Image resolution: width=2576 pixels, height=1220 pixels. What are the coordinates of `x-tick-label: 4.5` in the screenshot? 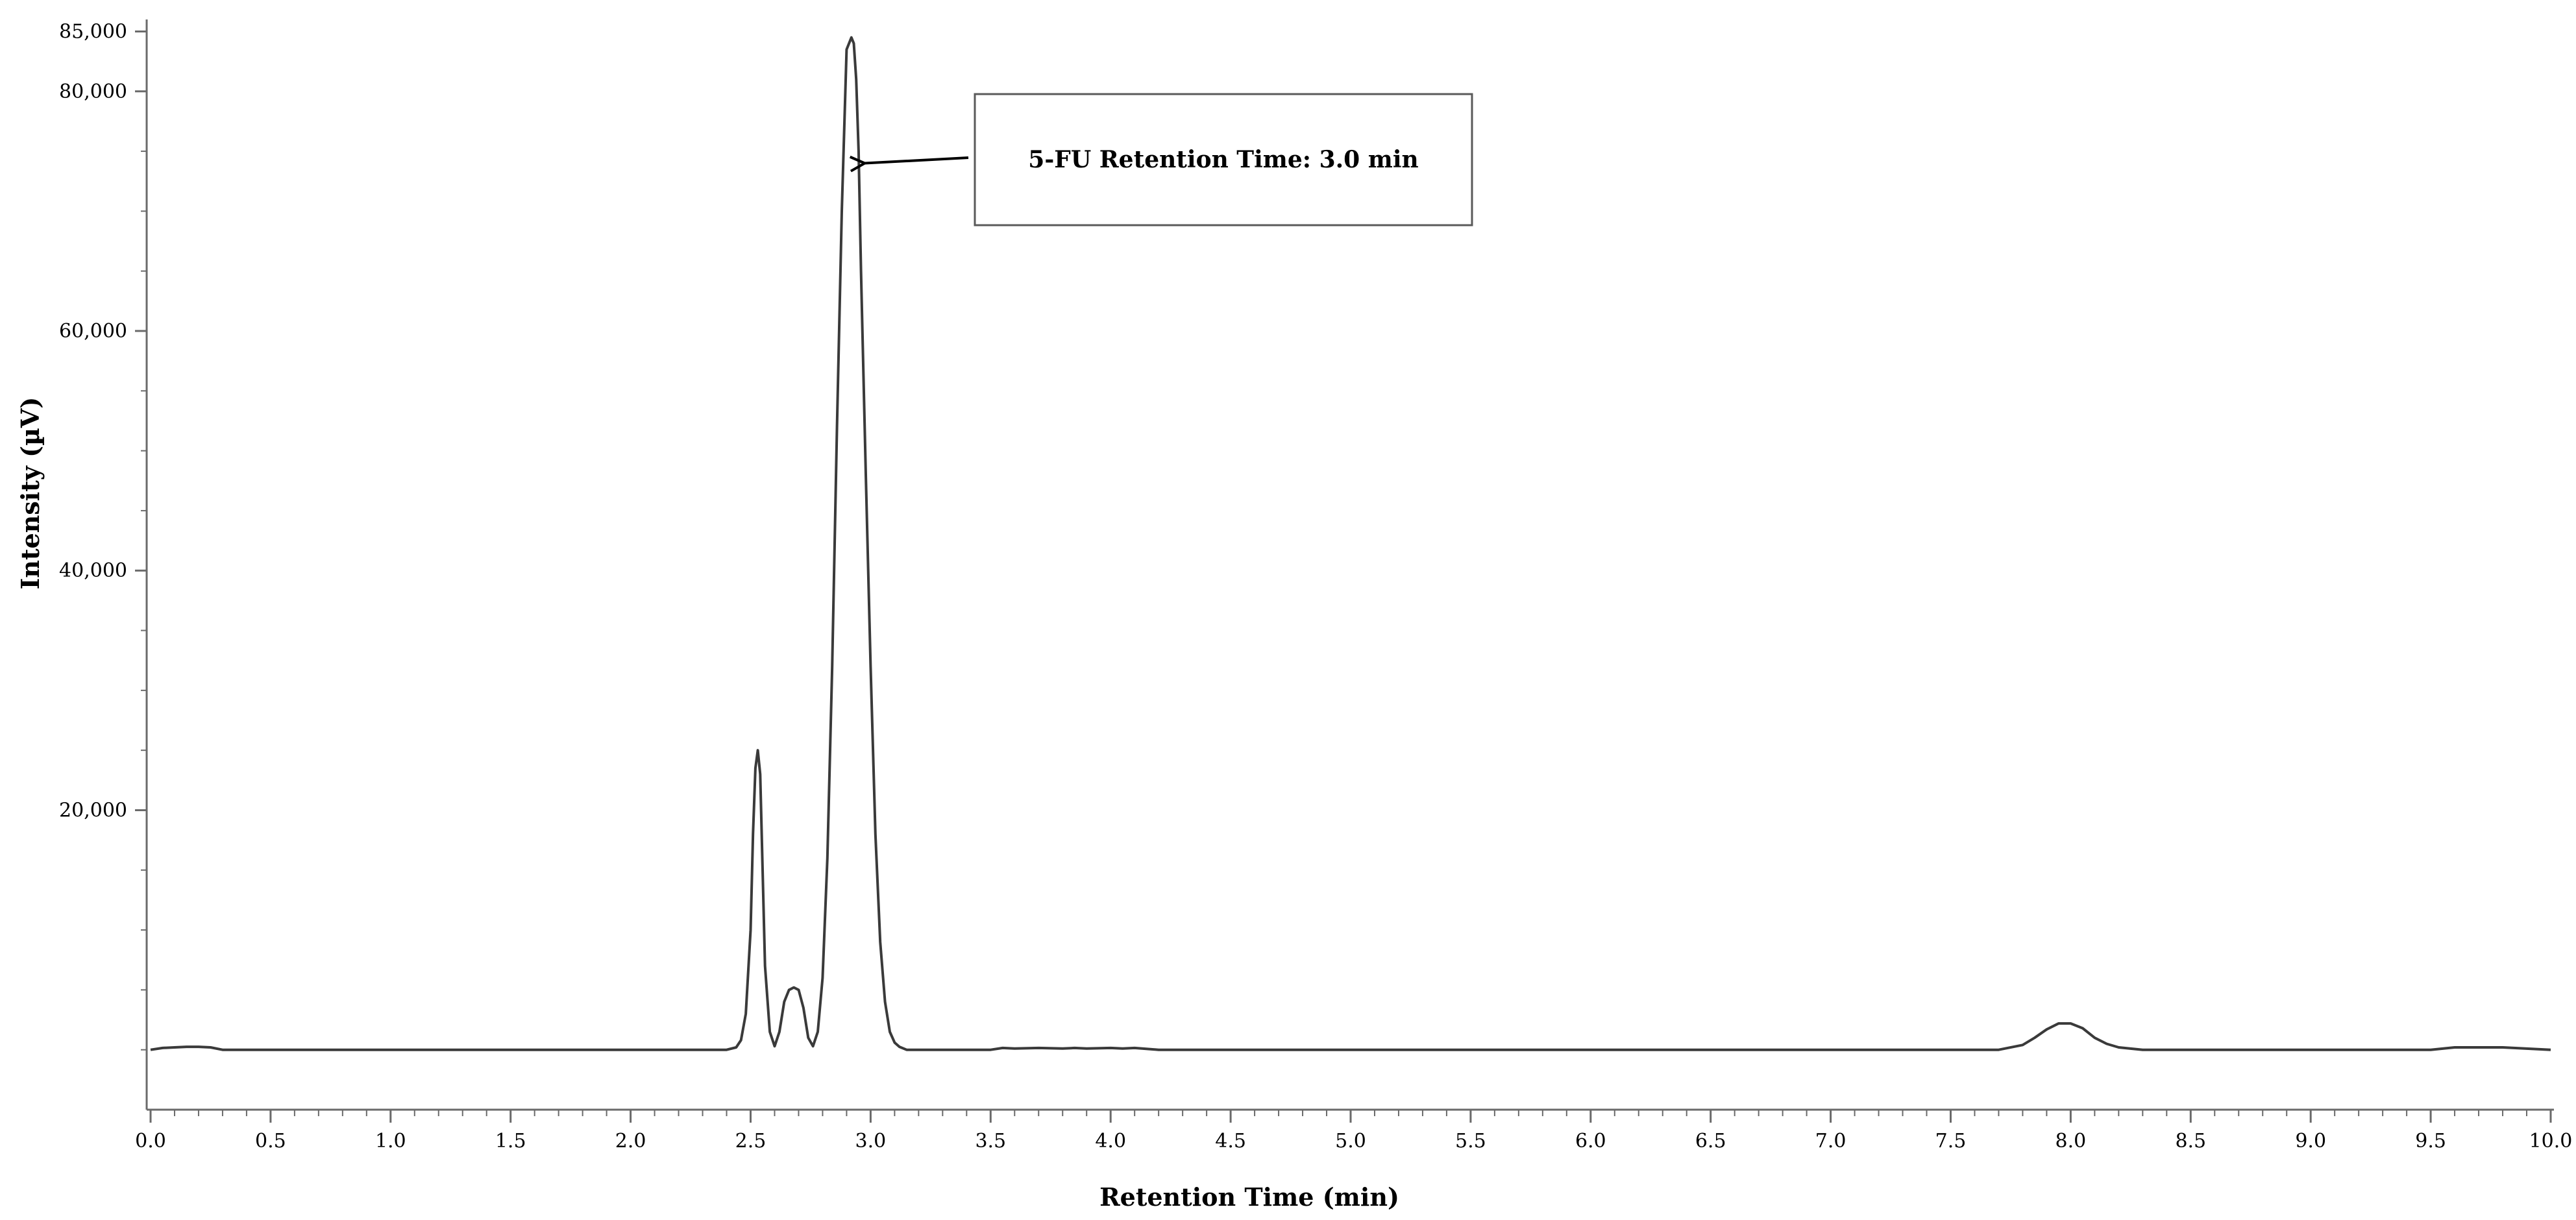 It's located at (1230, 1141).